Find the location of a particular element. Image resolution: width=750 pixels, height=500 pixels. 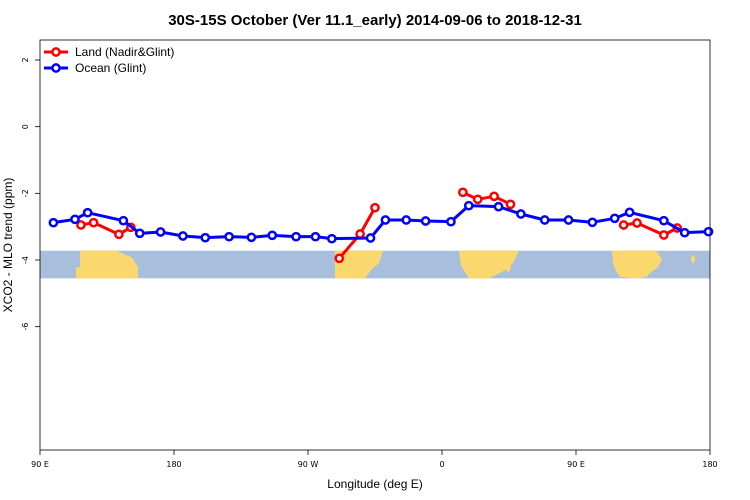

land-south-america is located at coordinates (359, 264).